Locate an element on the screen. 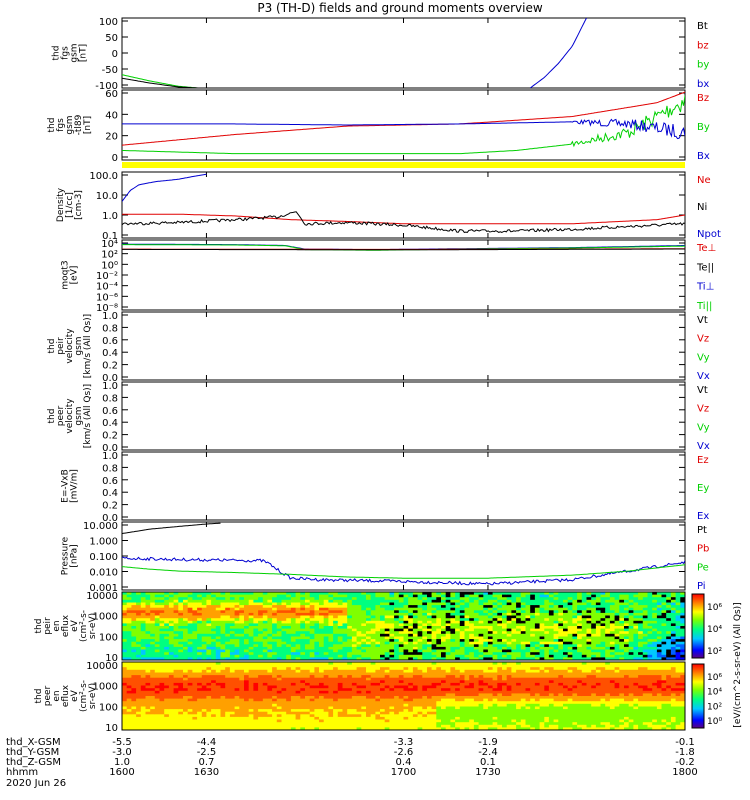 The height and width of the screenshot is (800, 750). y-tick-label: -100 is located at coordinates (106, 86).